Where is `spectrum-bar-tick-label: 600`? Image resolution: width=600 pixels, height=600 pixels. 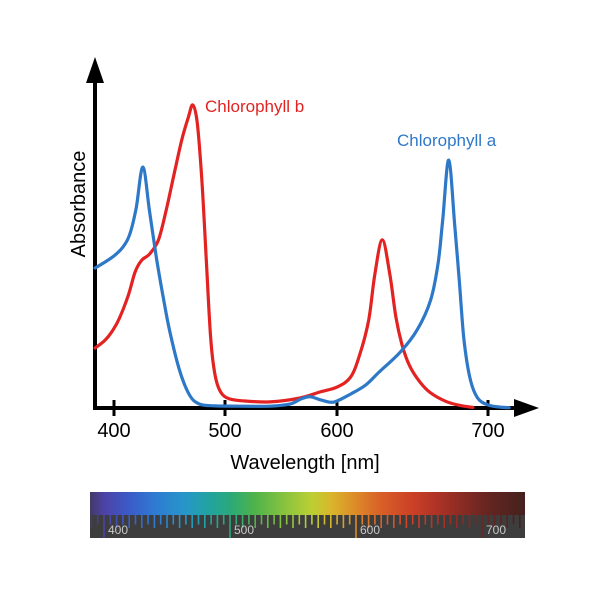 spectrum-bar-tick-label: 600 is located at coordinates (370, 530).